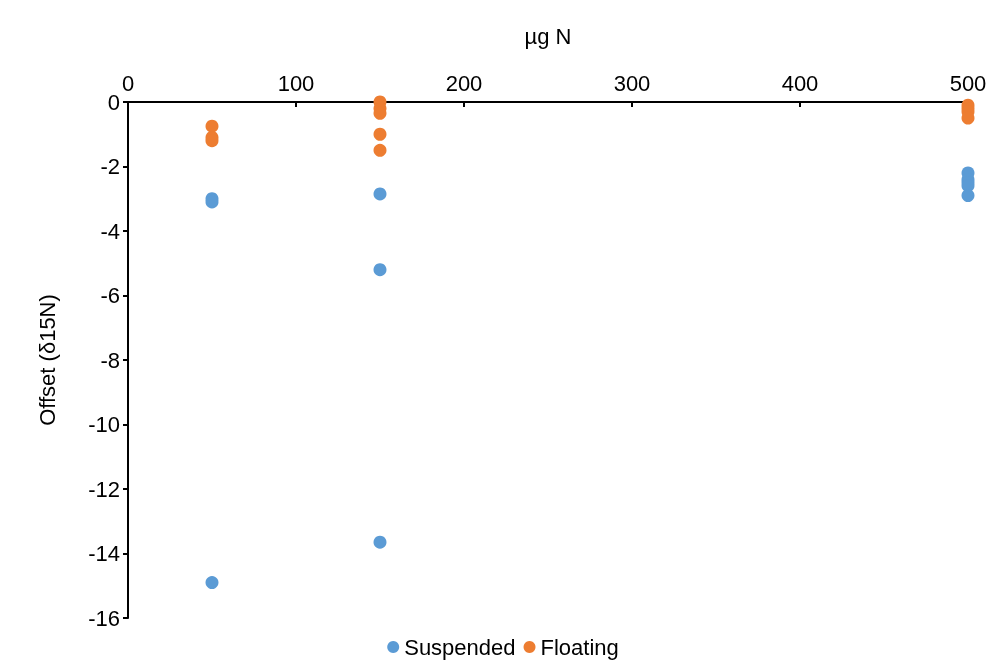 Image resolution: width=1005 pixels, height=672 pixels. I want to click on legend-label: Floating, so click(579, 647).